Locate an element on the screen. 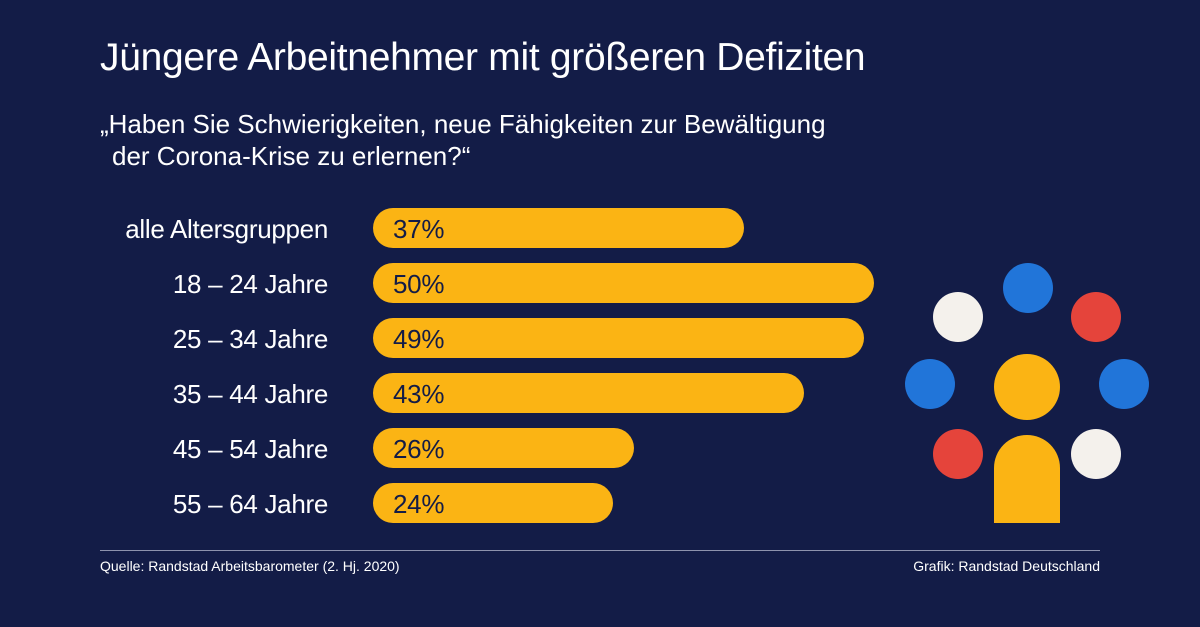 The width and height of the screenshot is (1200, 627). logo-head is located at coordinates (1027, 387).